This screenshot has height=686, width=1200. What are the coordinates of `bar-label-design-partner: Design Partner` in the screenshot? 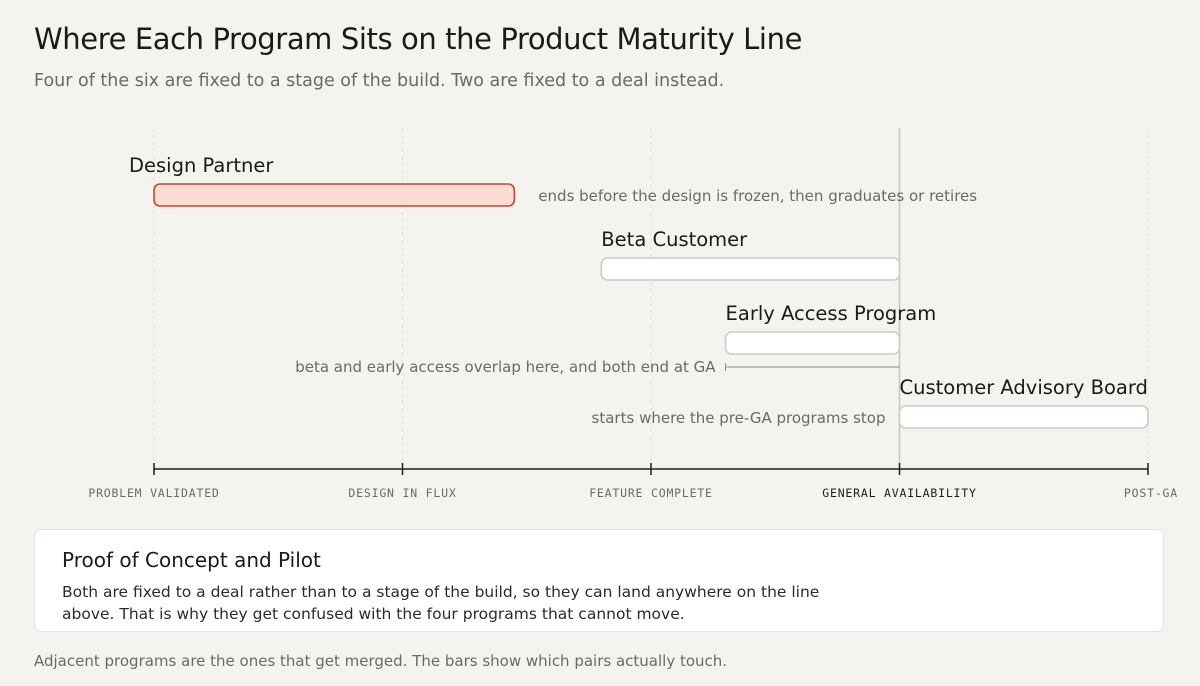 It's located at (201, 165).